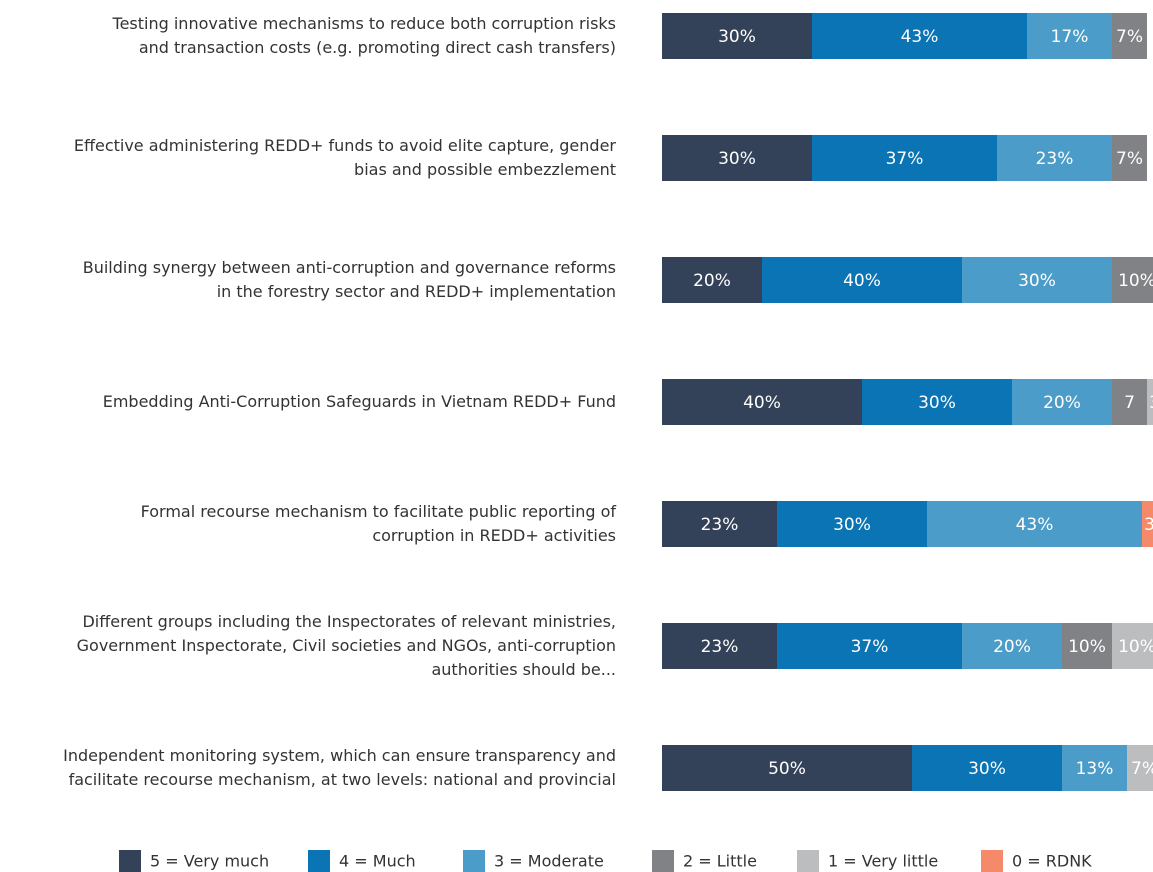 This screenshot has height=872, width=1153. I want to click on data-label: 13%, so click(1095, 769).